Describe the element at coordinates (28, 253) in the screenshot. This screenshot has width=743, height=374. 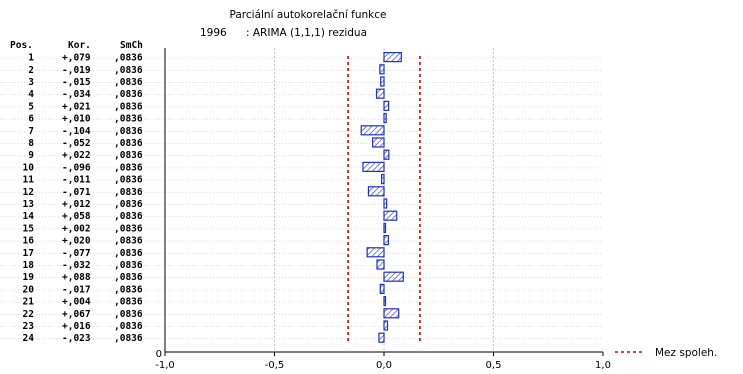
I see `lag-label: 17` at that location.